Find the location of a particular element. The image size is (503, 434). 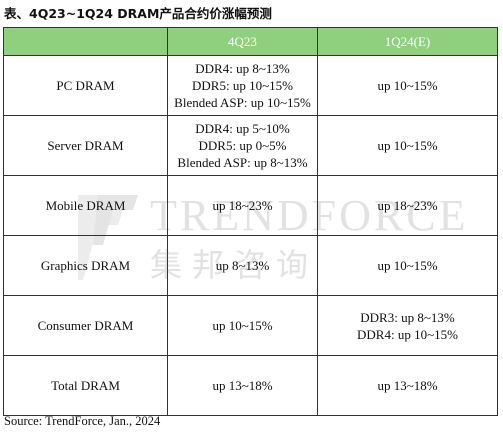

forecast-value: DDR4: up 10~15% is located at coordinates (407, 334).